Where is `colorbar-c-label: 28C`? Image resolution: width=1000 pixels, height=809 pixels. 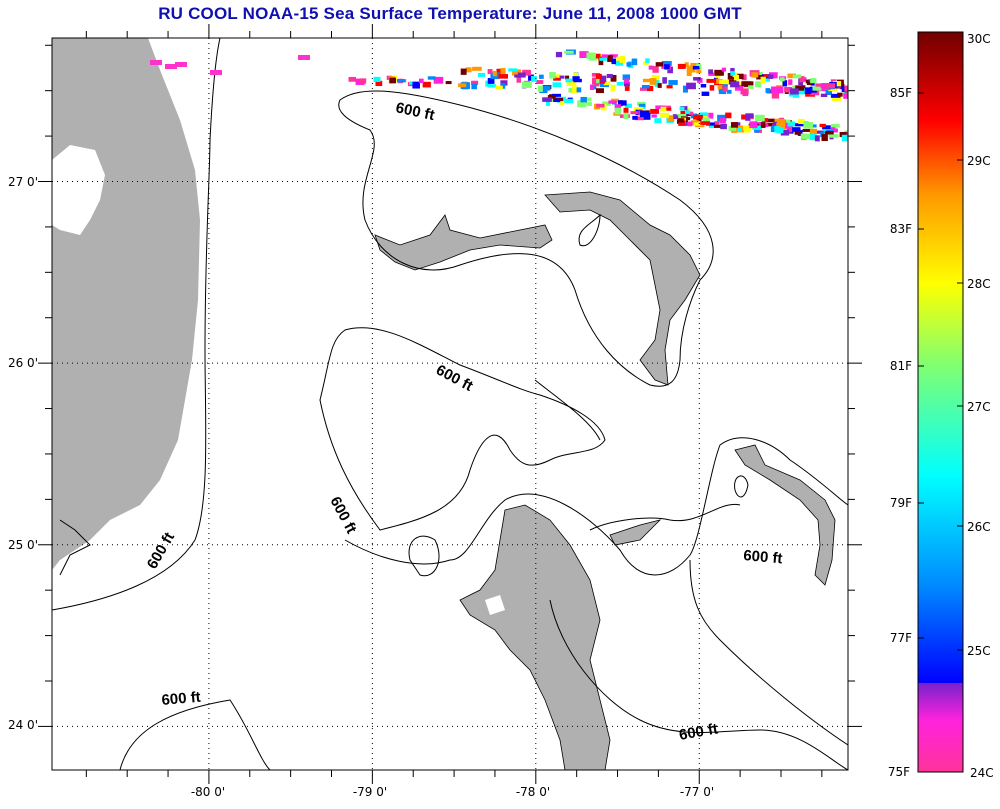 colorbar-c-label: 28C is located at coordinates (979, 284).